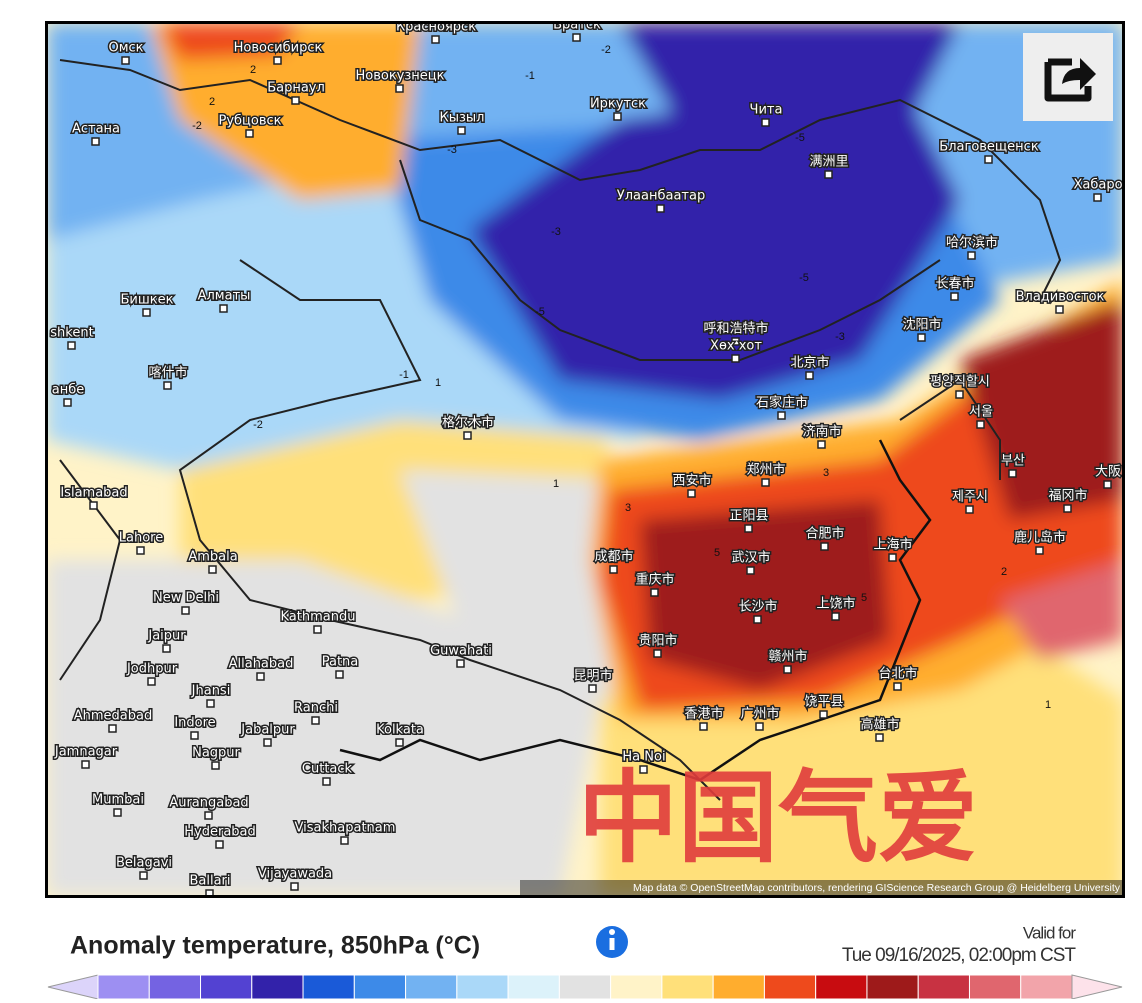 Image resolution: width=1142 pixels, height=1003 pixels. I want to click on contour-label: -3, so click(840, 337).